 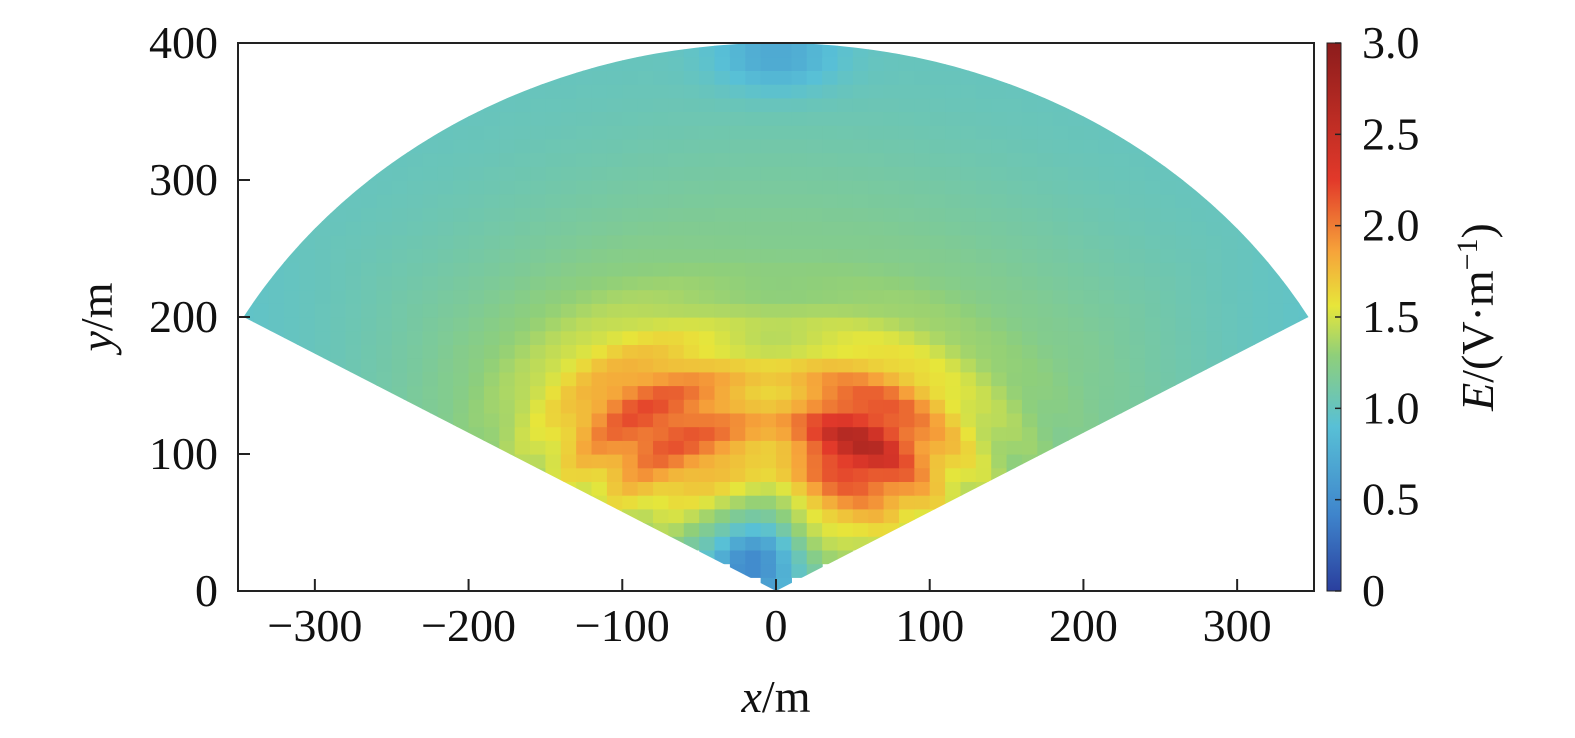 I want to click on y-tick-label: 400, so click(x=183, y=42).